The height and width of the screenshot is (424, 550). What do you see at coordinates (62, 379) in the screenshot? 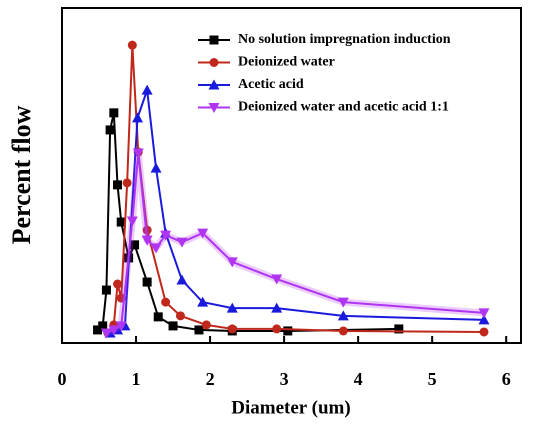
I see `x-tick-label: 0` at bounding box center [62, 379].